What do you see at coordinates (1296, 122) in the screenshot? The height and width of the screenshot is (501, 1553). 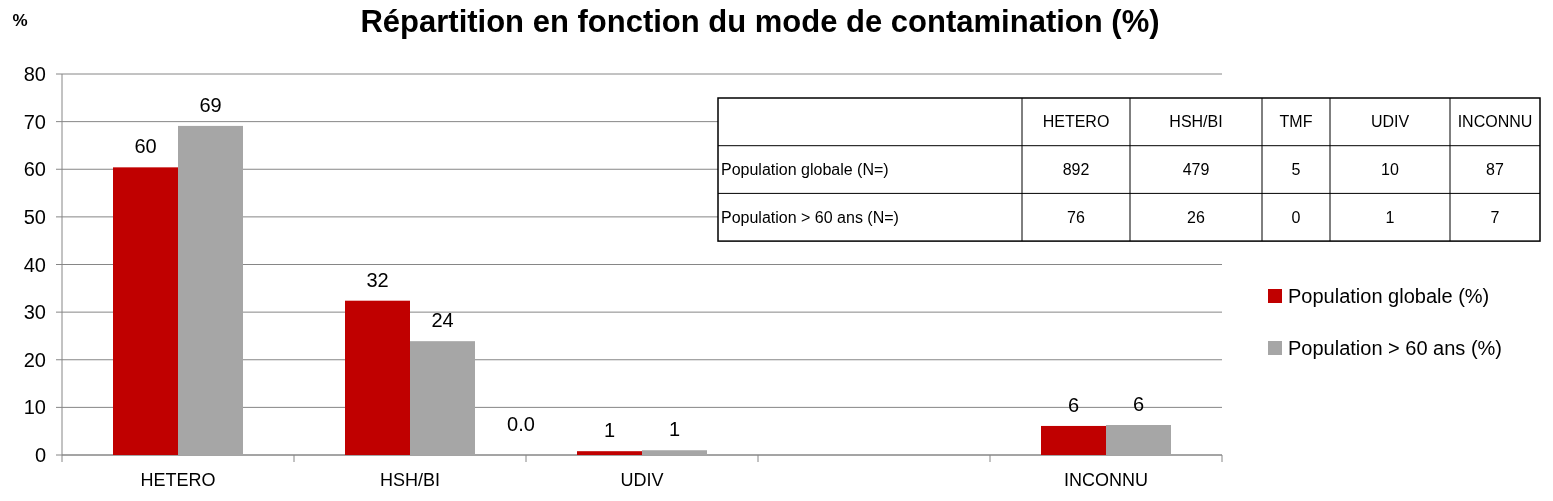 I see `category-label: TMF` at bounding box center [1296, 122].